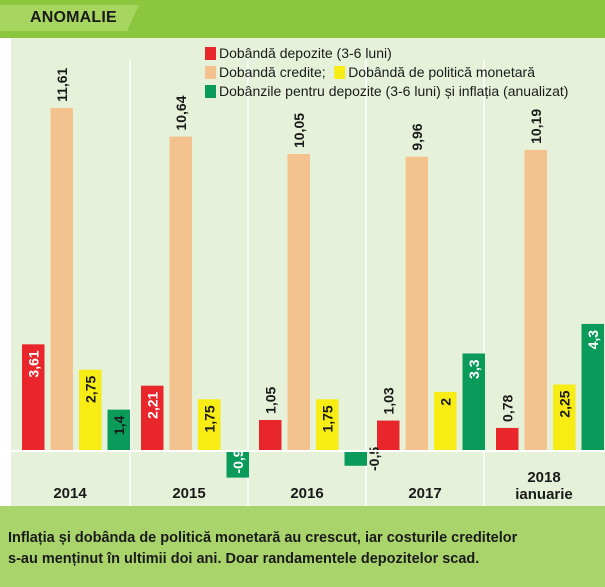 The width and height of the screenshot is (605, 587). I want to click on value-label-real-2: -0,5, so click(374, 459).